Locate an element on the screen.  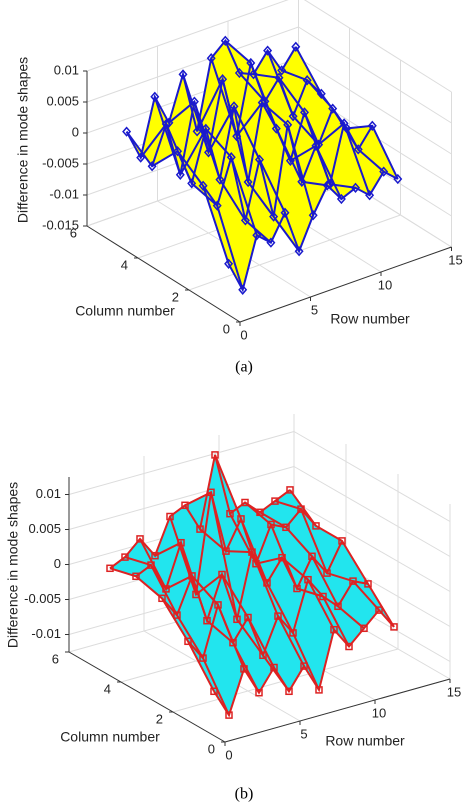
y-tick-label: 6 is located at coordinates (55, 658).